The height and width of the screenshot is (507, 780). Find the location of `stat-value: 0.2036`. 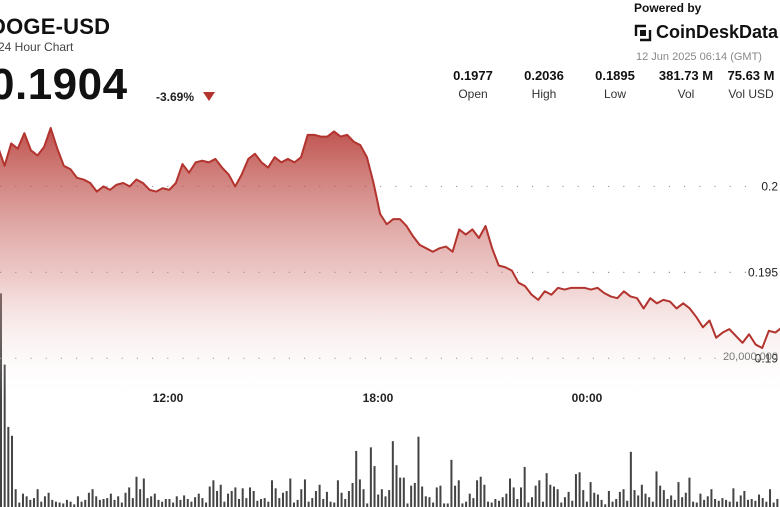

stat-value: 0.2036 is located at coordinates (544, 75).